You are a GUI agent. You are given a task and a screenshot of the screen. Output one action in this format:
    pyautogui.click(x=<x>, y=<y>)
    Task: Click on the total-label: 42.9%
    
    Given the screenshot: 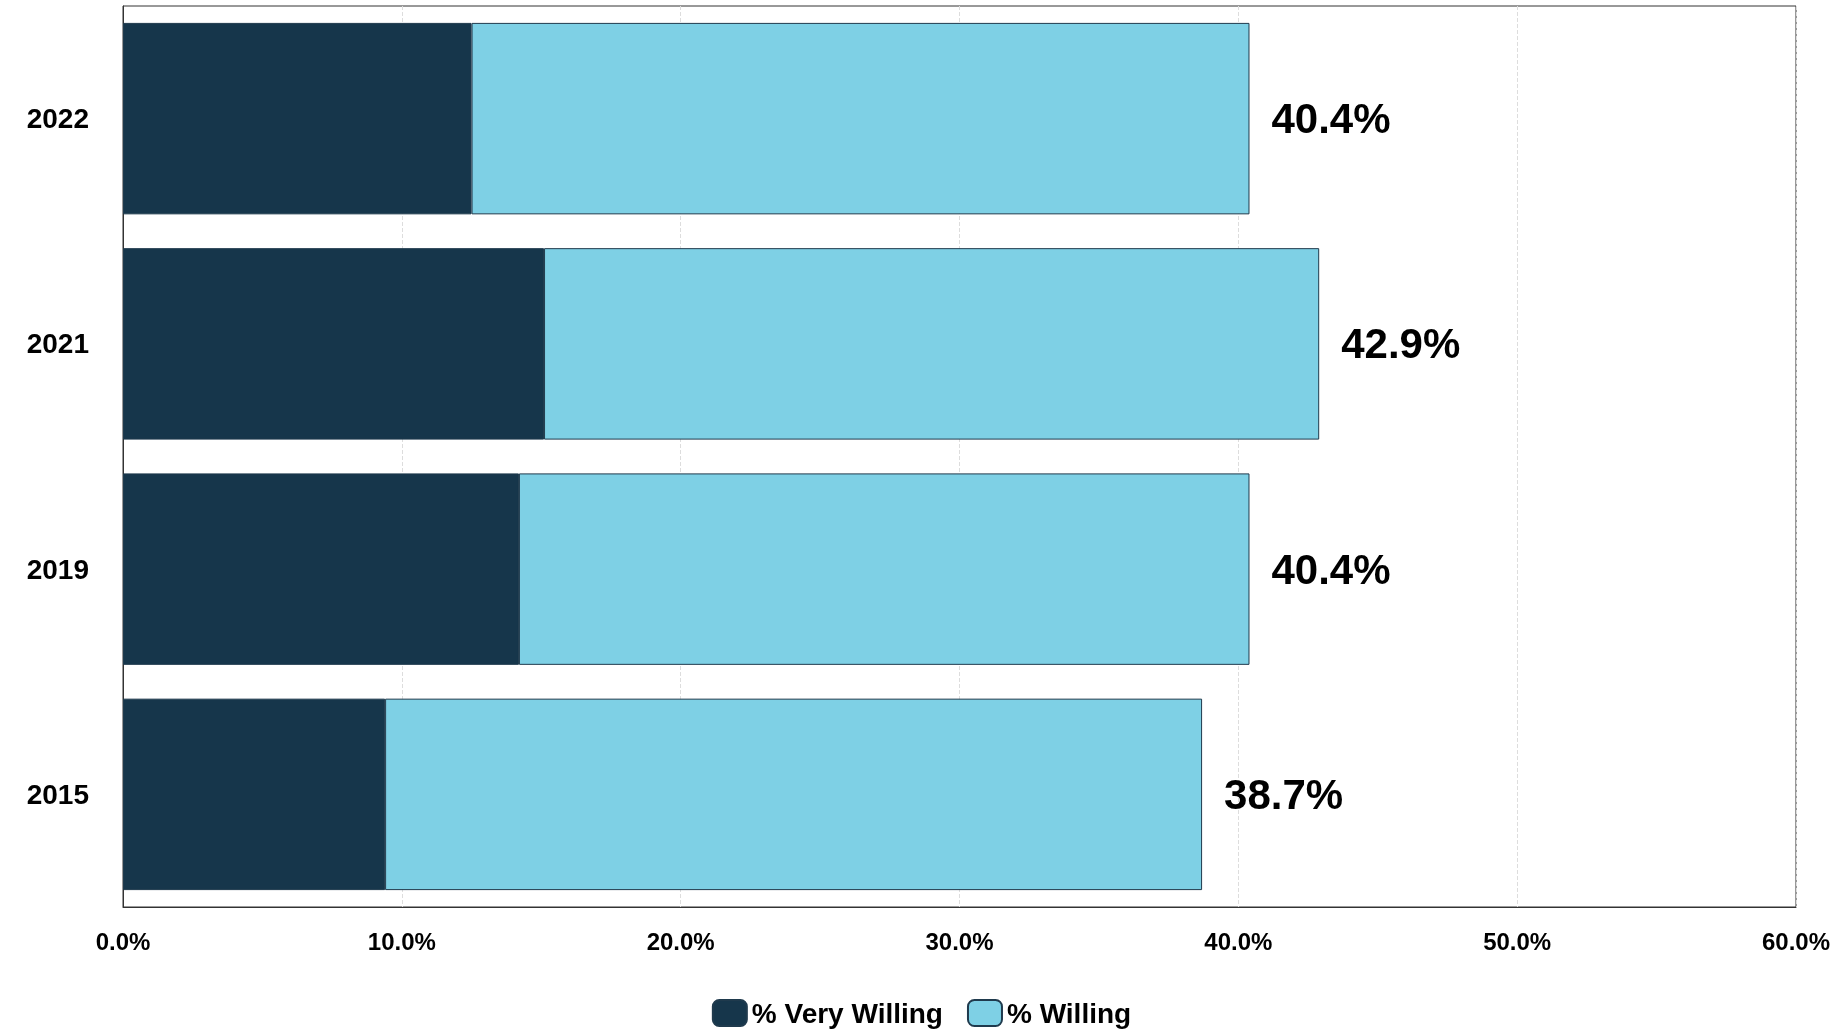 What is the action you would take?
    pyautogui.click(x=1401, y=344)
    